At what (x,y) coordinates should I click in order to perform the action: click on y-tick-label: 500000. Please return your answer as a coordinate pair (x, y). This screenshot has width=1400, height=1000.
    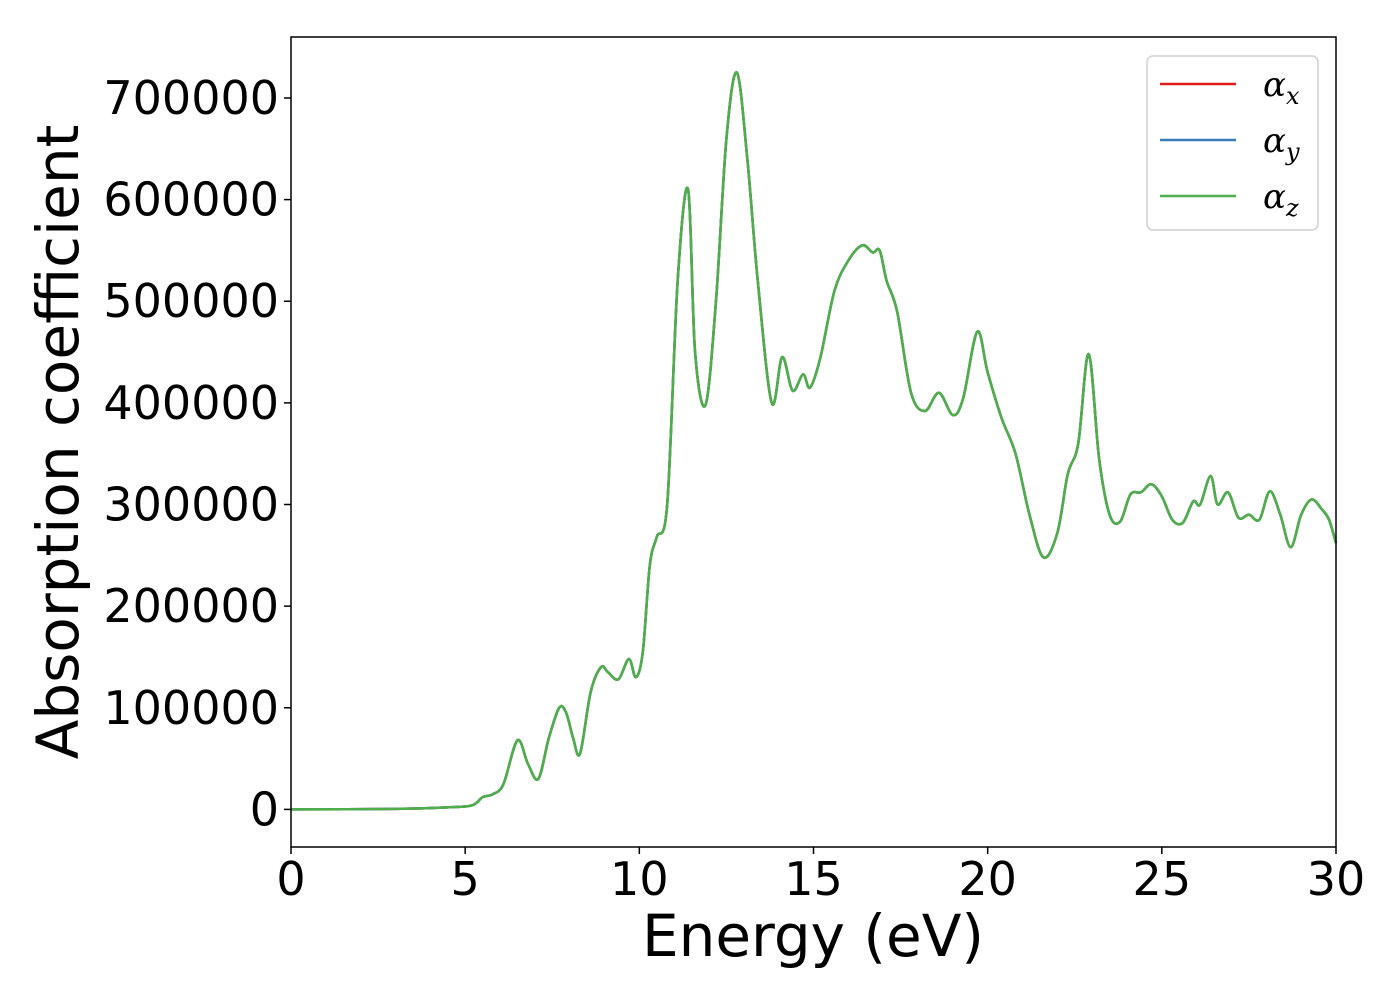
    Looking at the image, I should click on (191, 301).